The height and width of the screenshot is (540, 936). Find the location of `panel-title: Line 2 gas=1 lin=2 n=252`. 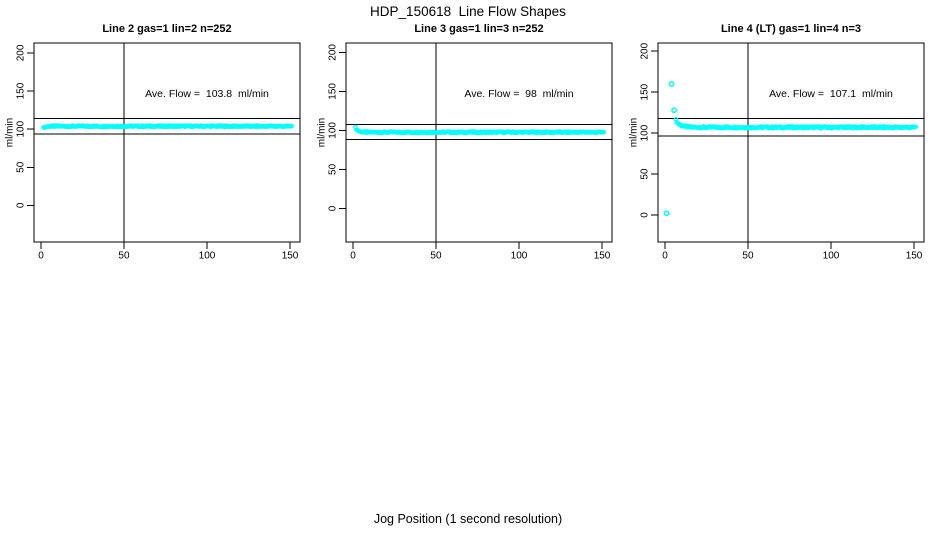

panel-title: Line 2 gas=1 lin=2 n=252 is located at coordinates (167, 29).